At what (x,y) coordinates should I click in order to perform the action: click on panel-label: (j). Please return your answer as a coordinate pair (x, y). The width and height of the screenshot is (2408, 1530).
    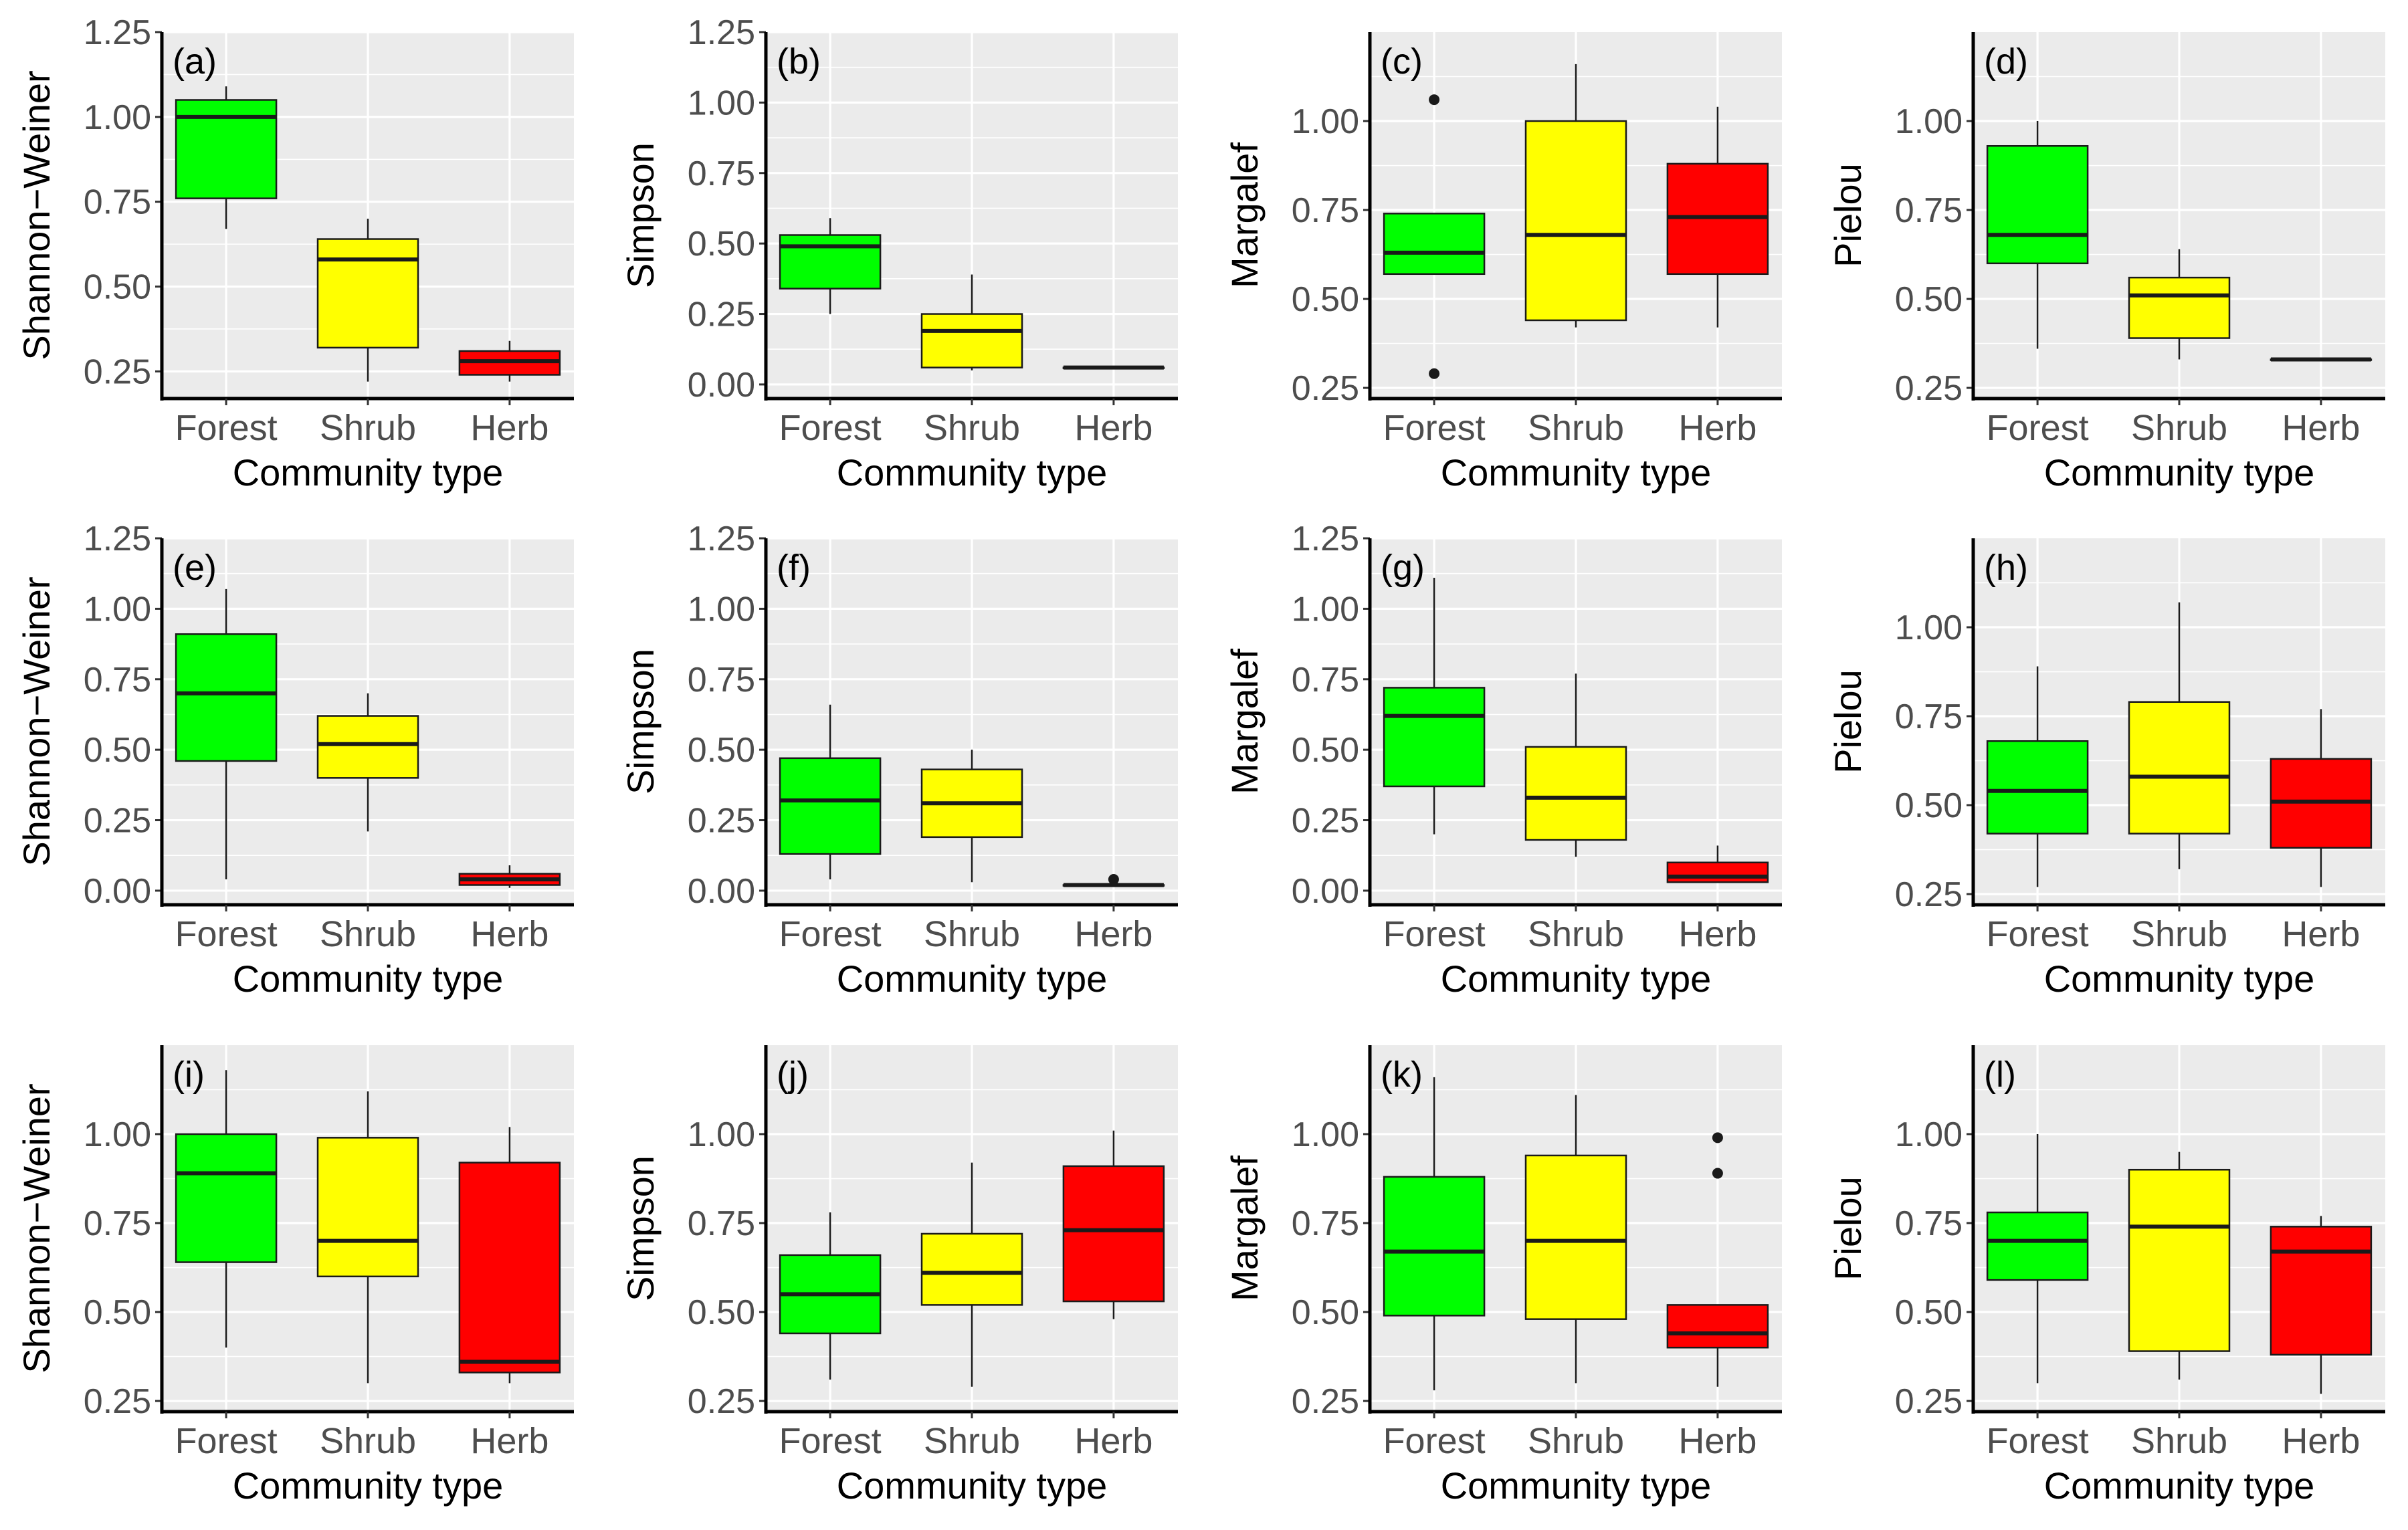
    Looking at the image, I should click on (793, 1075).